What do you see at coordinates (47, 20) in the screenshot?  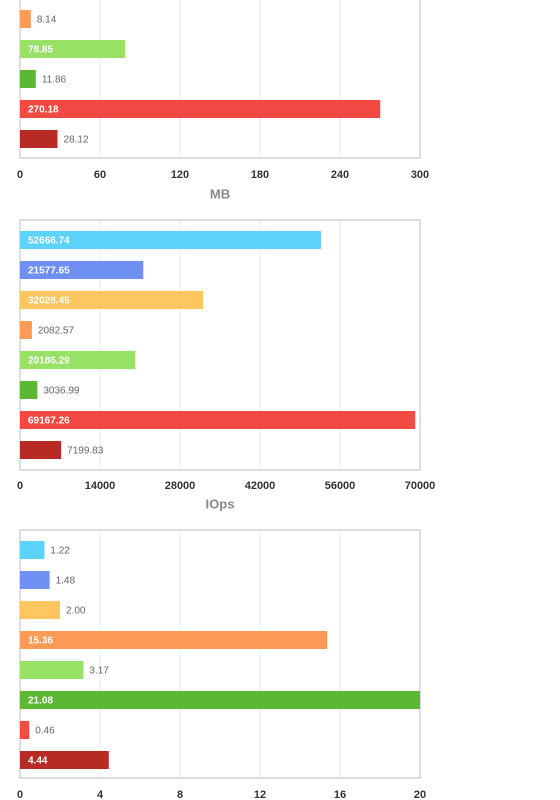 I see `value-label: 8.14` at bounding box center [47, 20].